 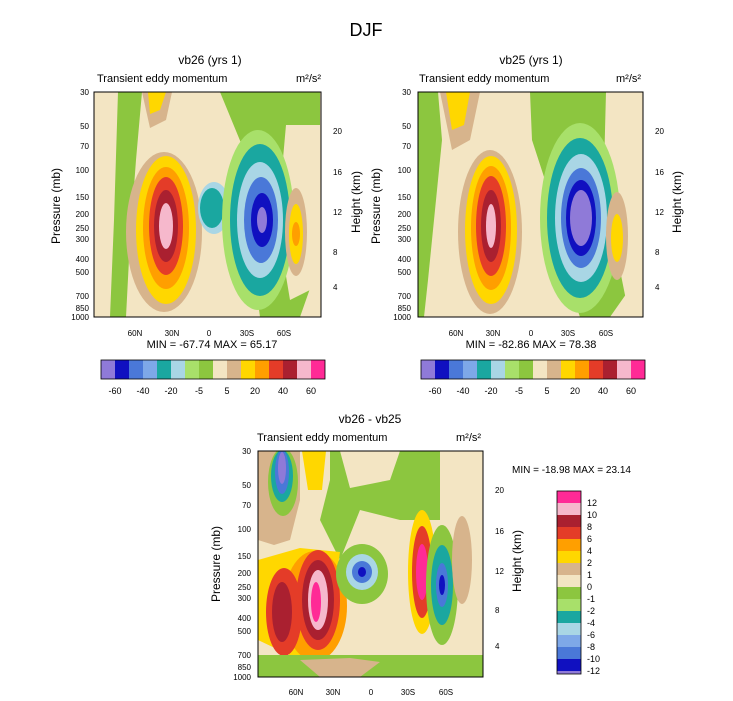 What do you see at coordinates (405, 239) in the screenshot?
I see `y-tick-label: 300` at bounding box center [405, 239].